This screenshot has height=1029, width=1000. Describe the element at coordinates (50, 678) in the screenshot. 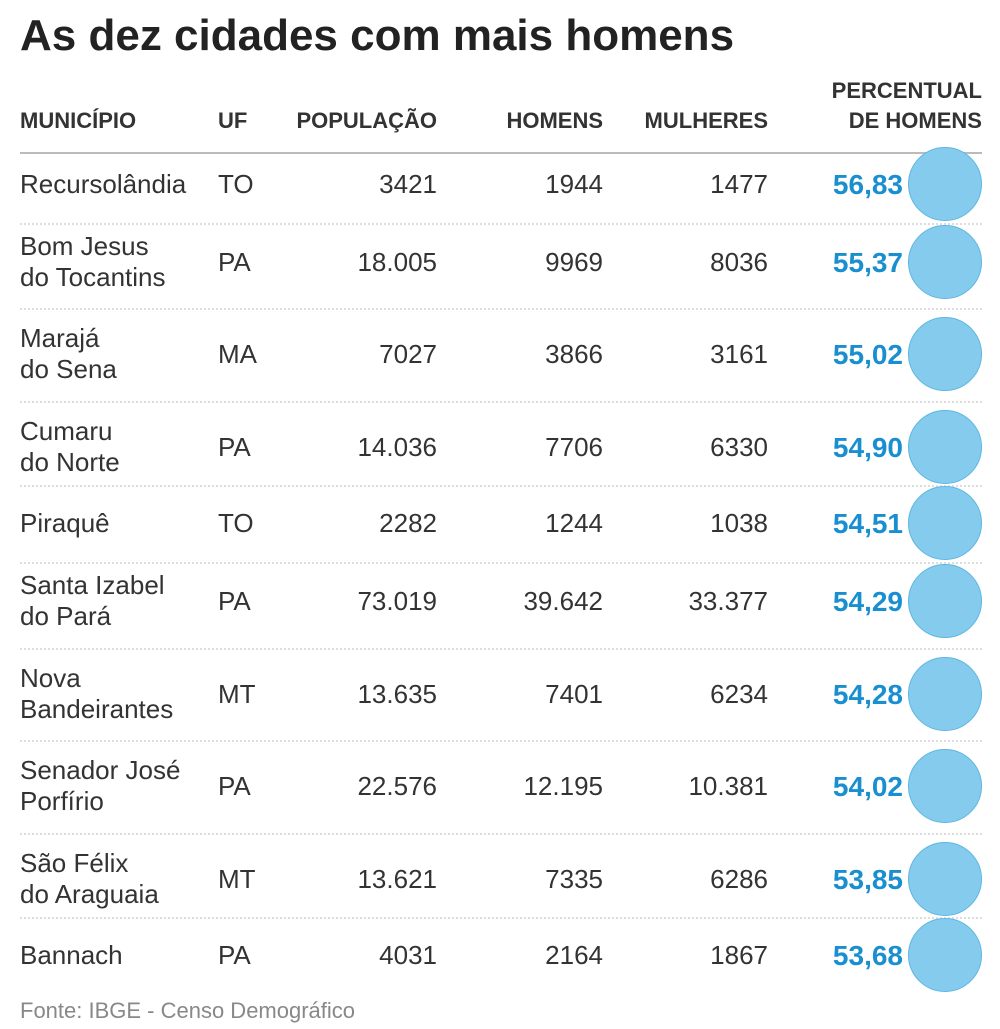

I see `municipio: Nova` at that location.